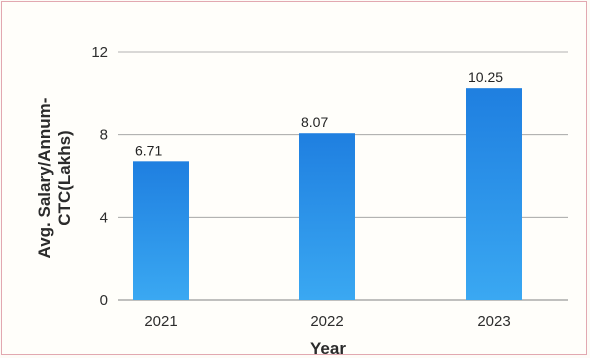 The height and width of the screenshot is (358, 590). I want to click on y-axis-title-line1: Avg. Salary/Annum-, so click(44, 178).